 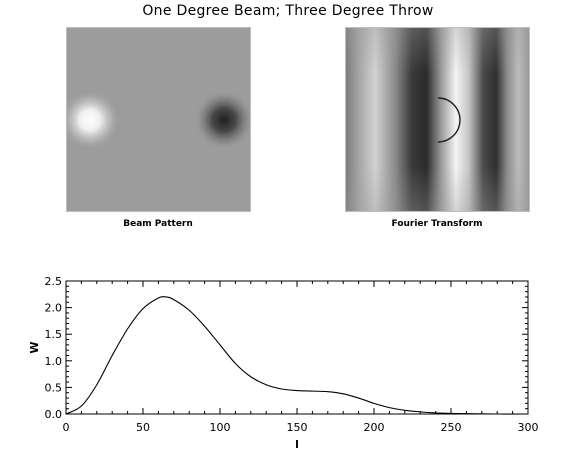 I want to click on y-axis-title: W, so click(x=34, y=347).